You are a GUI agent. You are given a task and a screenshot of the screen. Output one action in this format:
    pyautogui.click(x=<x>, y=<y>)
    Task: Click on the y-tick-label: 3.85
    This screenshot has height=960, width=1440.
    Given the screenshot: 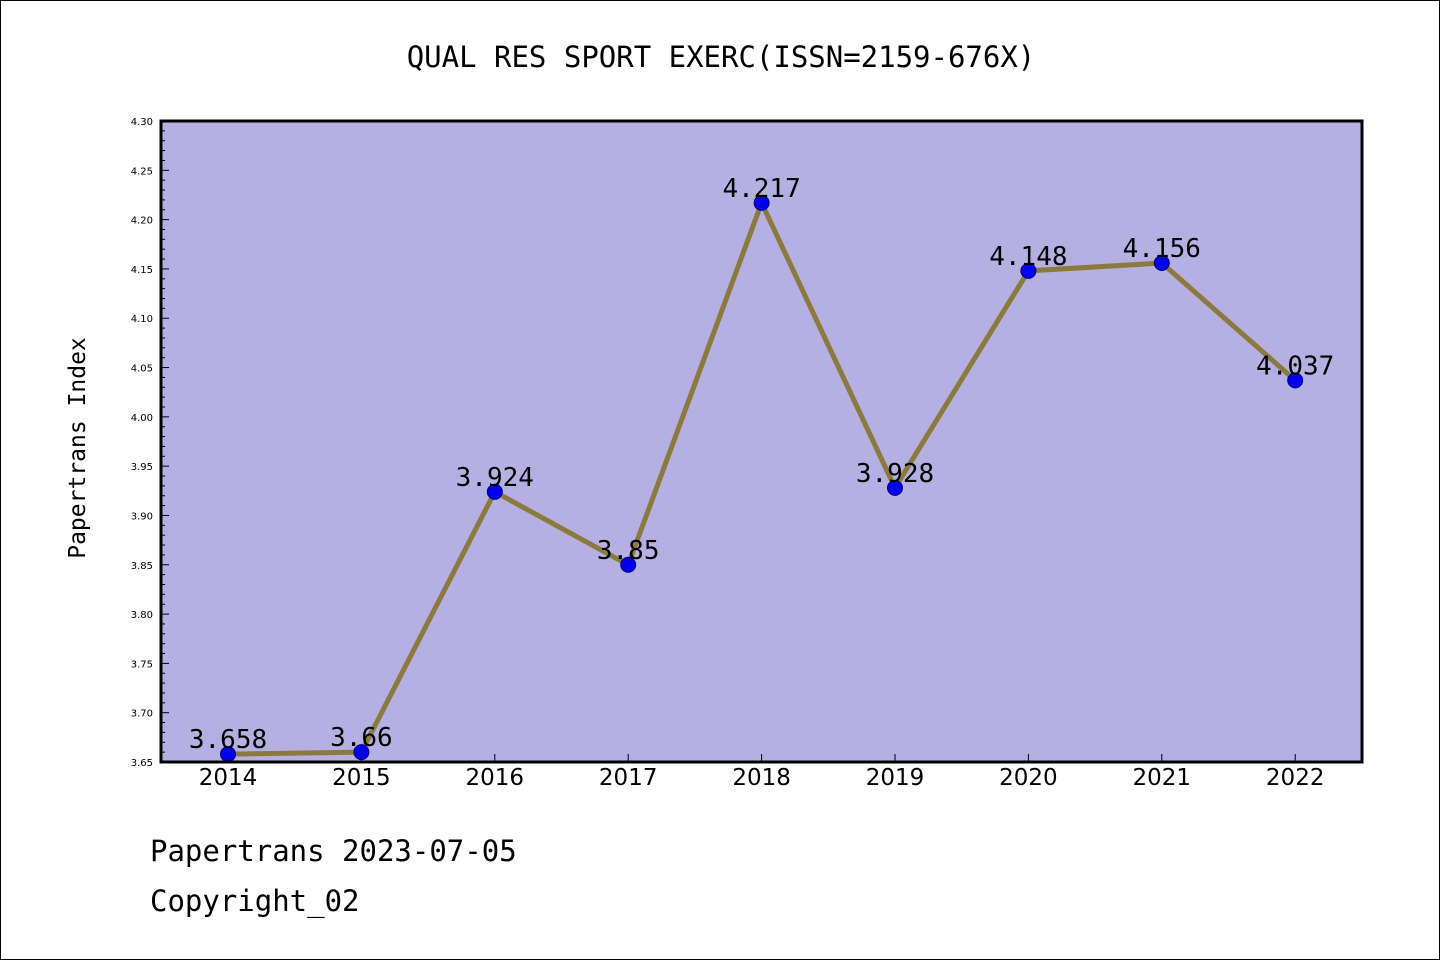 What is the action you would take?
    pyautogui.click(x=142, y=566)
    